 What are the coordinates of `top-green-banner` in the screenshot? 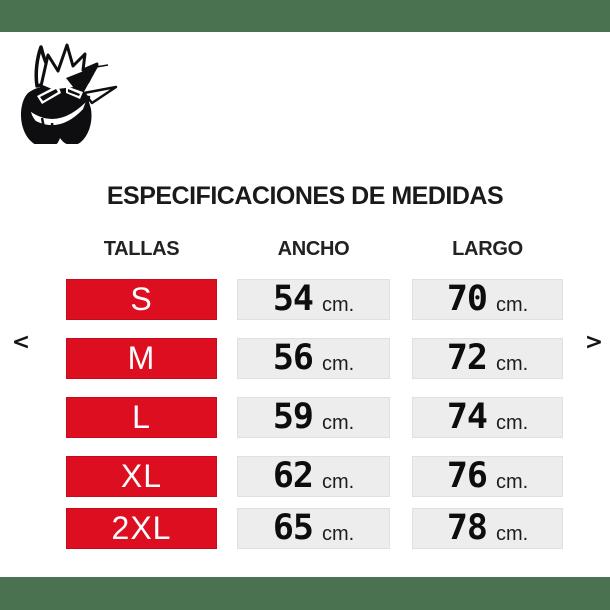 It's located at (305, 16).